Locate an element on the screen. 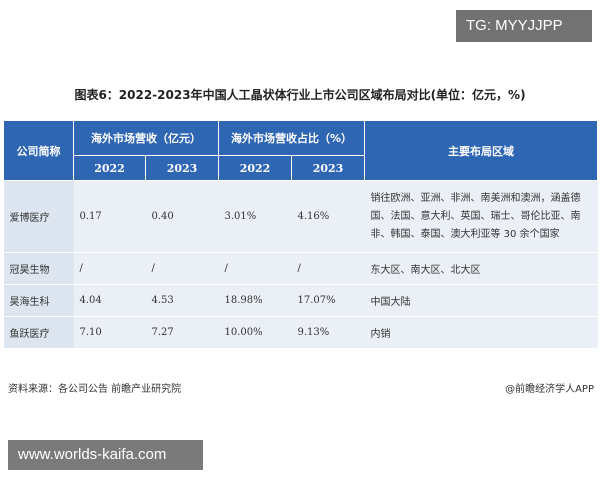 This screenshot has width=600, height=480. cell-share-2023: / is located at coordinates (328, 268).